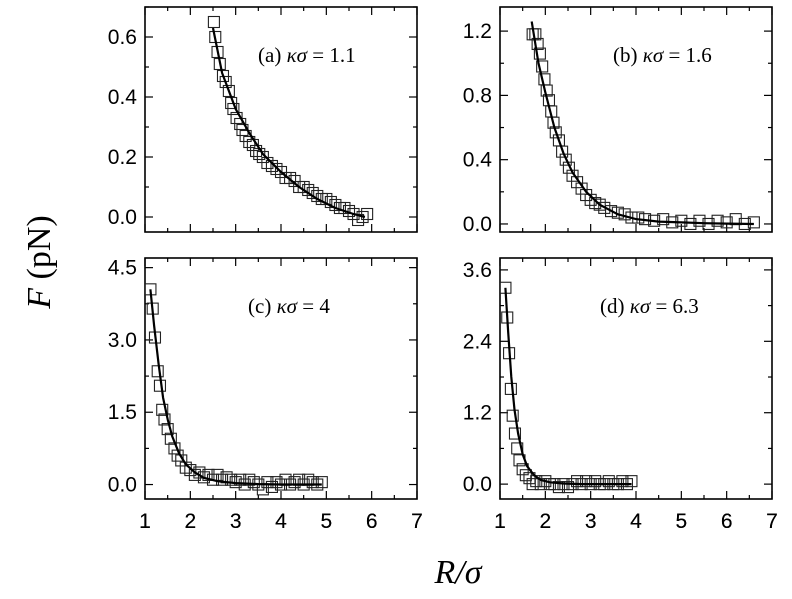 The image size is (792, 599). Describe the element at coordinates (628, 55) in the screenshot. I see `panel-label-prefix: (b)` at that location.